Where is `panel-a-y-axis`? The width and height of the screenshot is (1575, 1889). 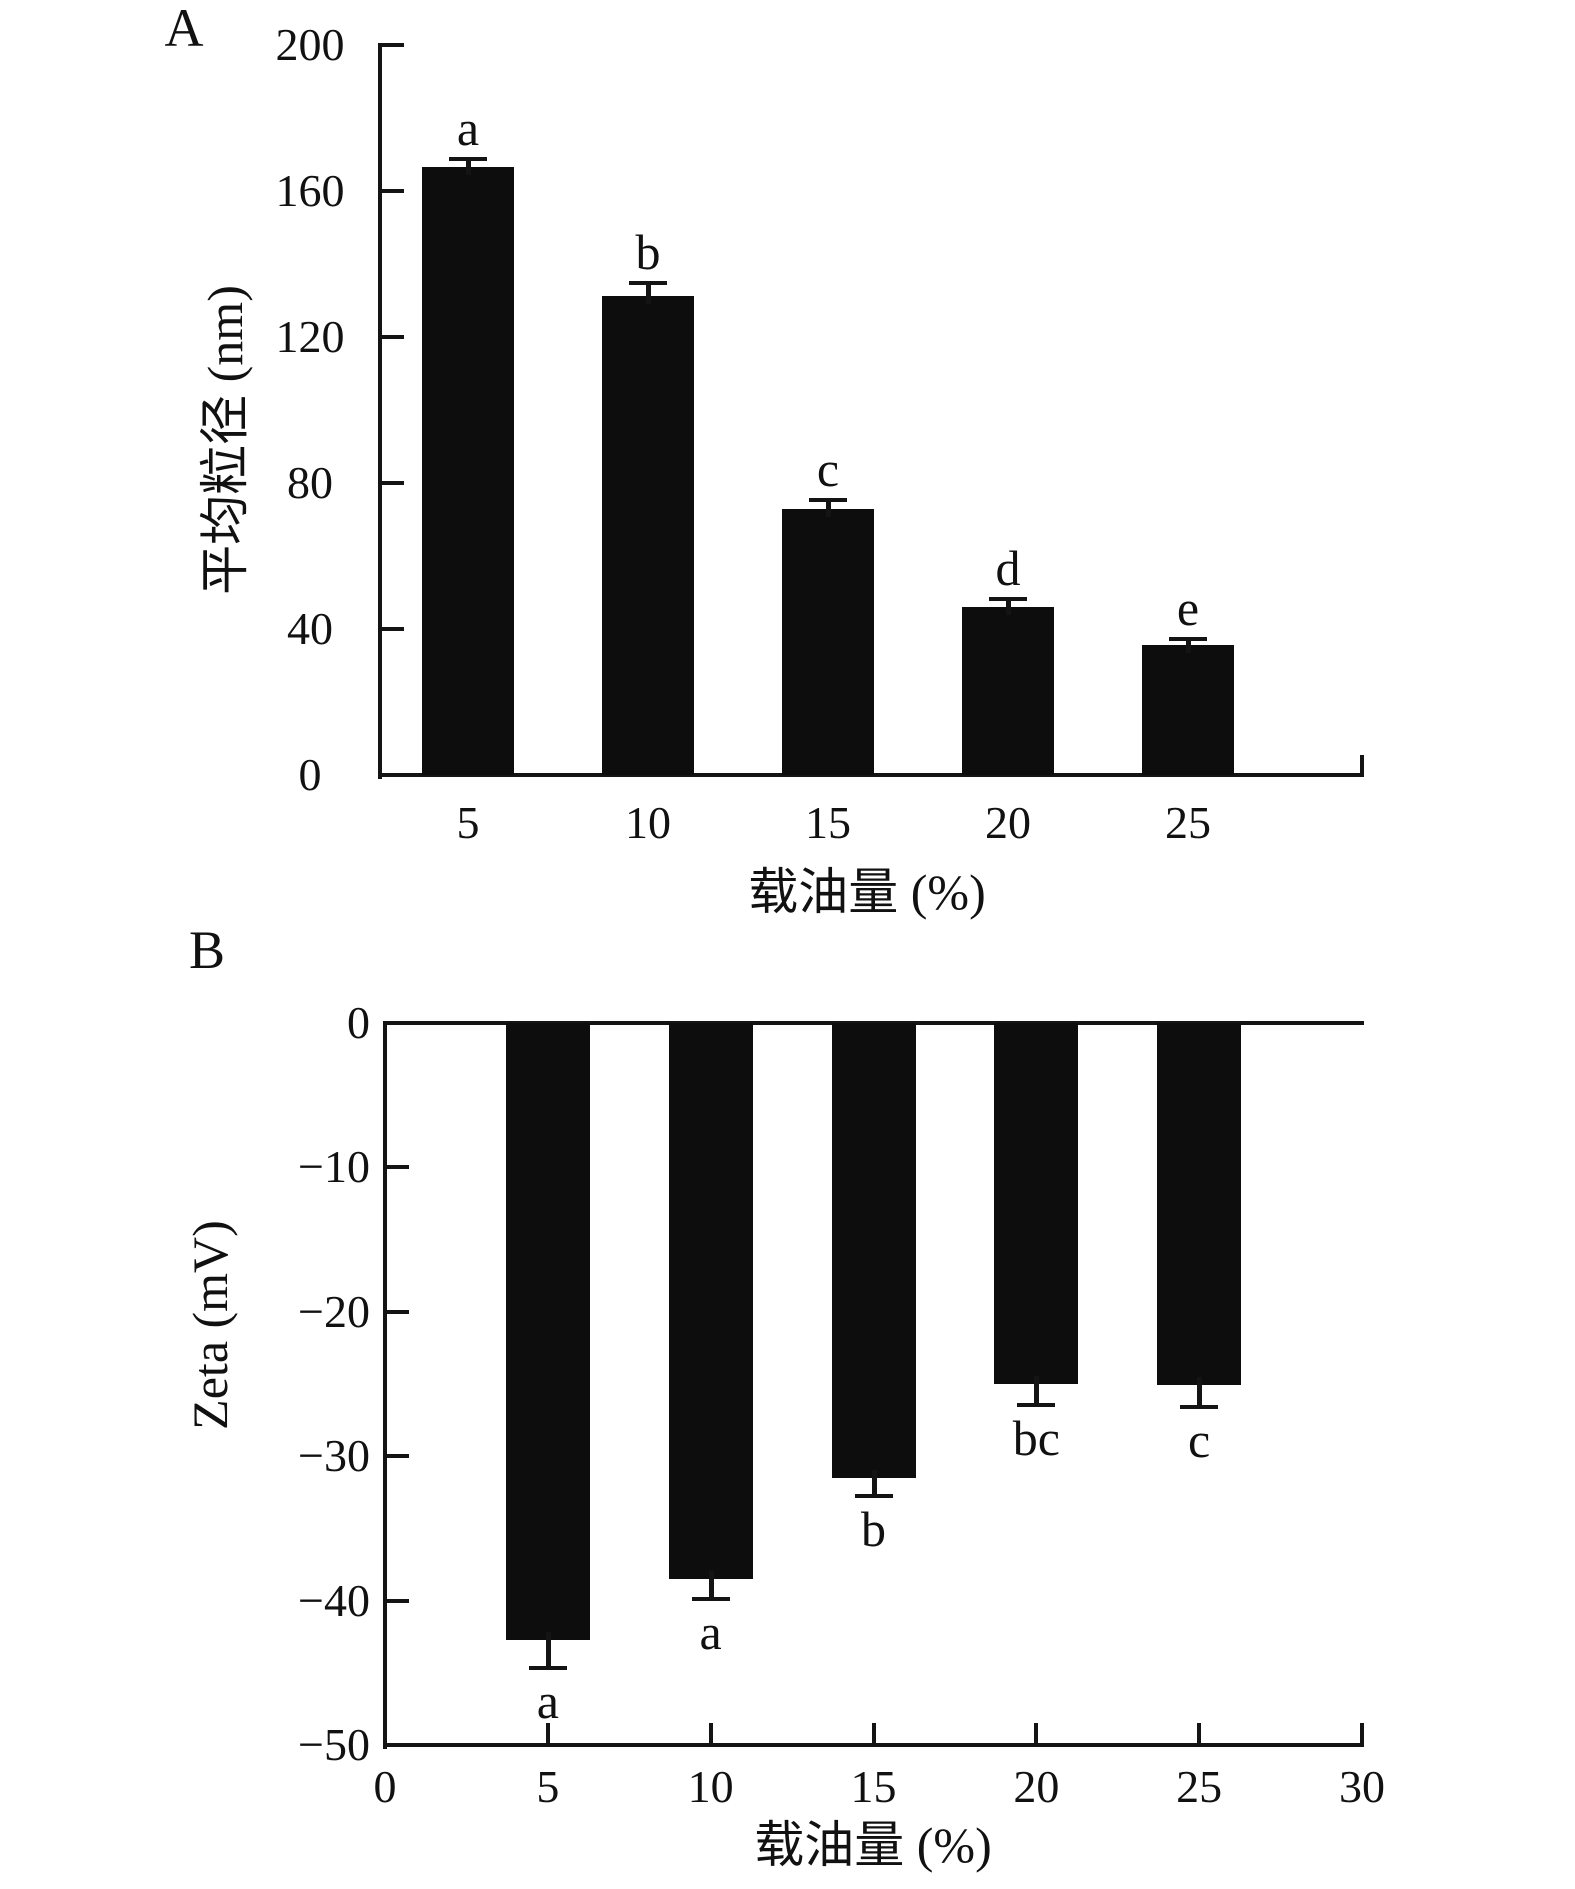
panel-a-y-axis is located at coordinates (380, 411).